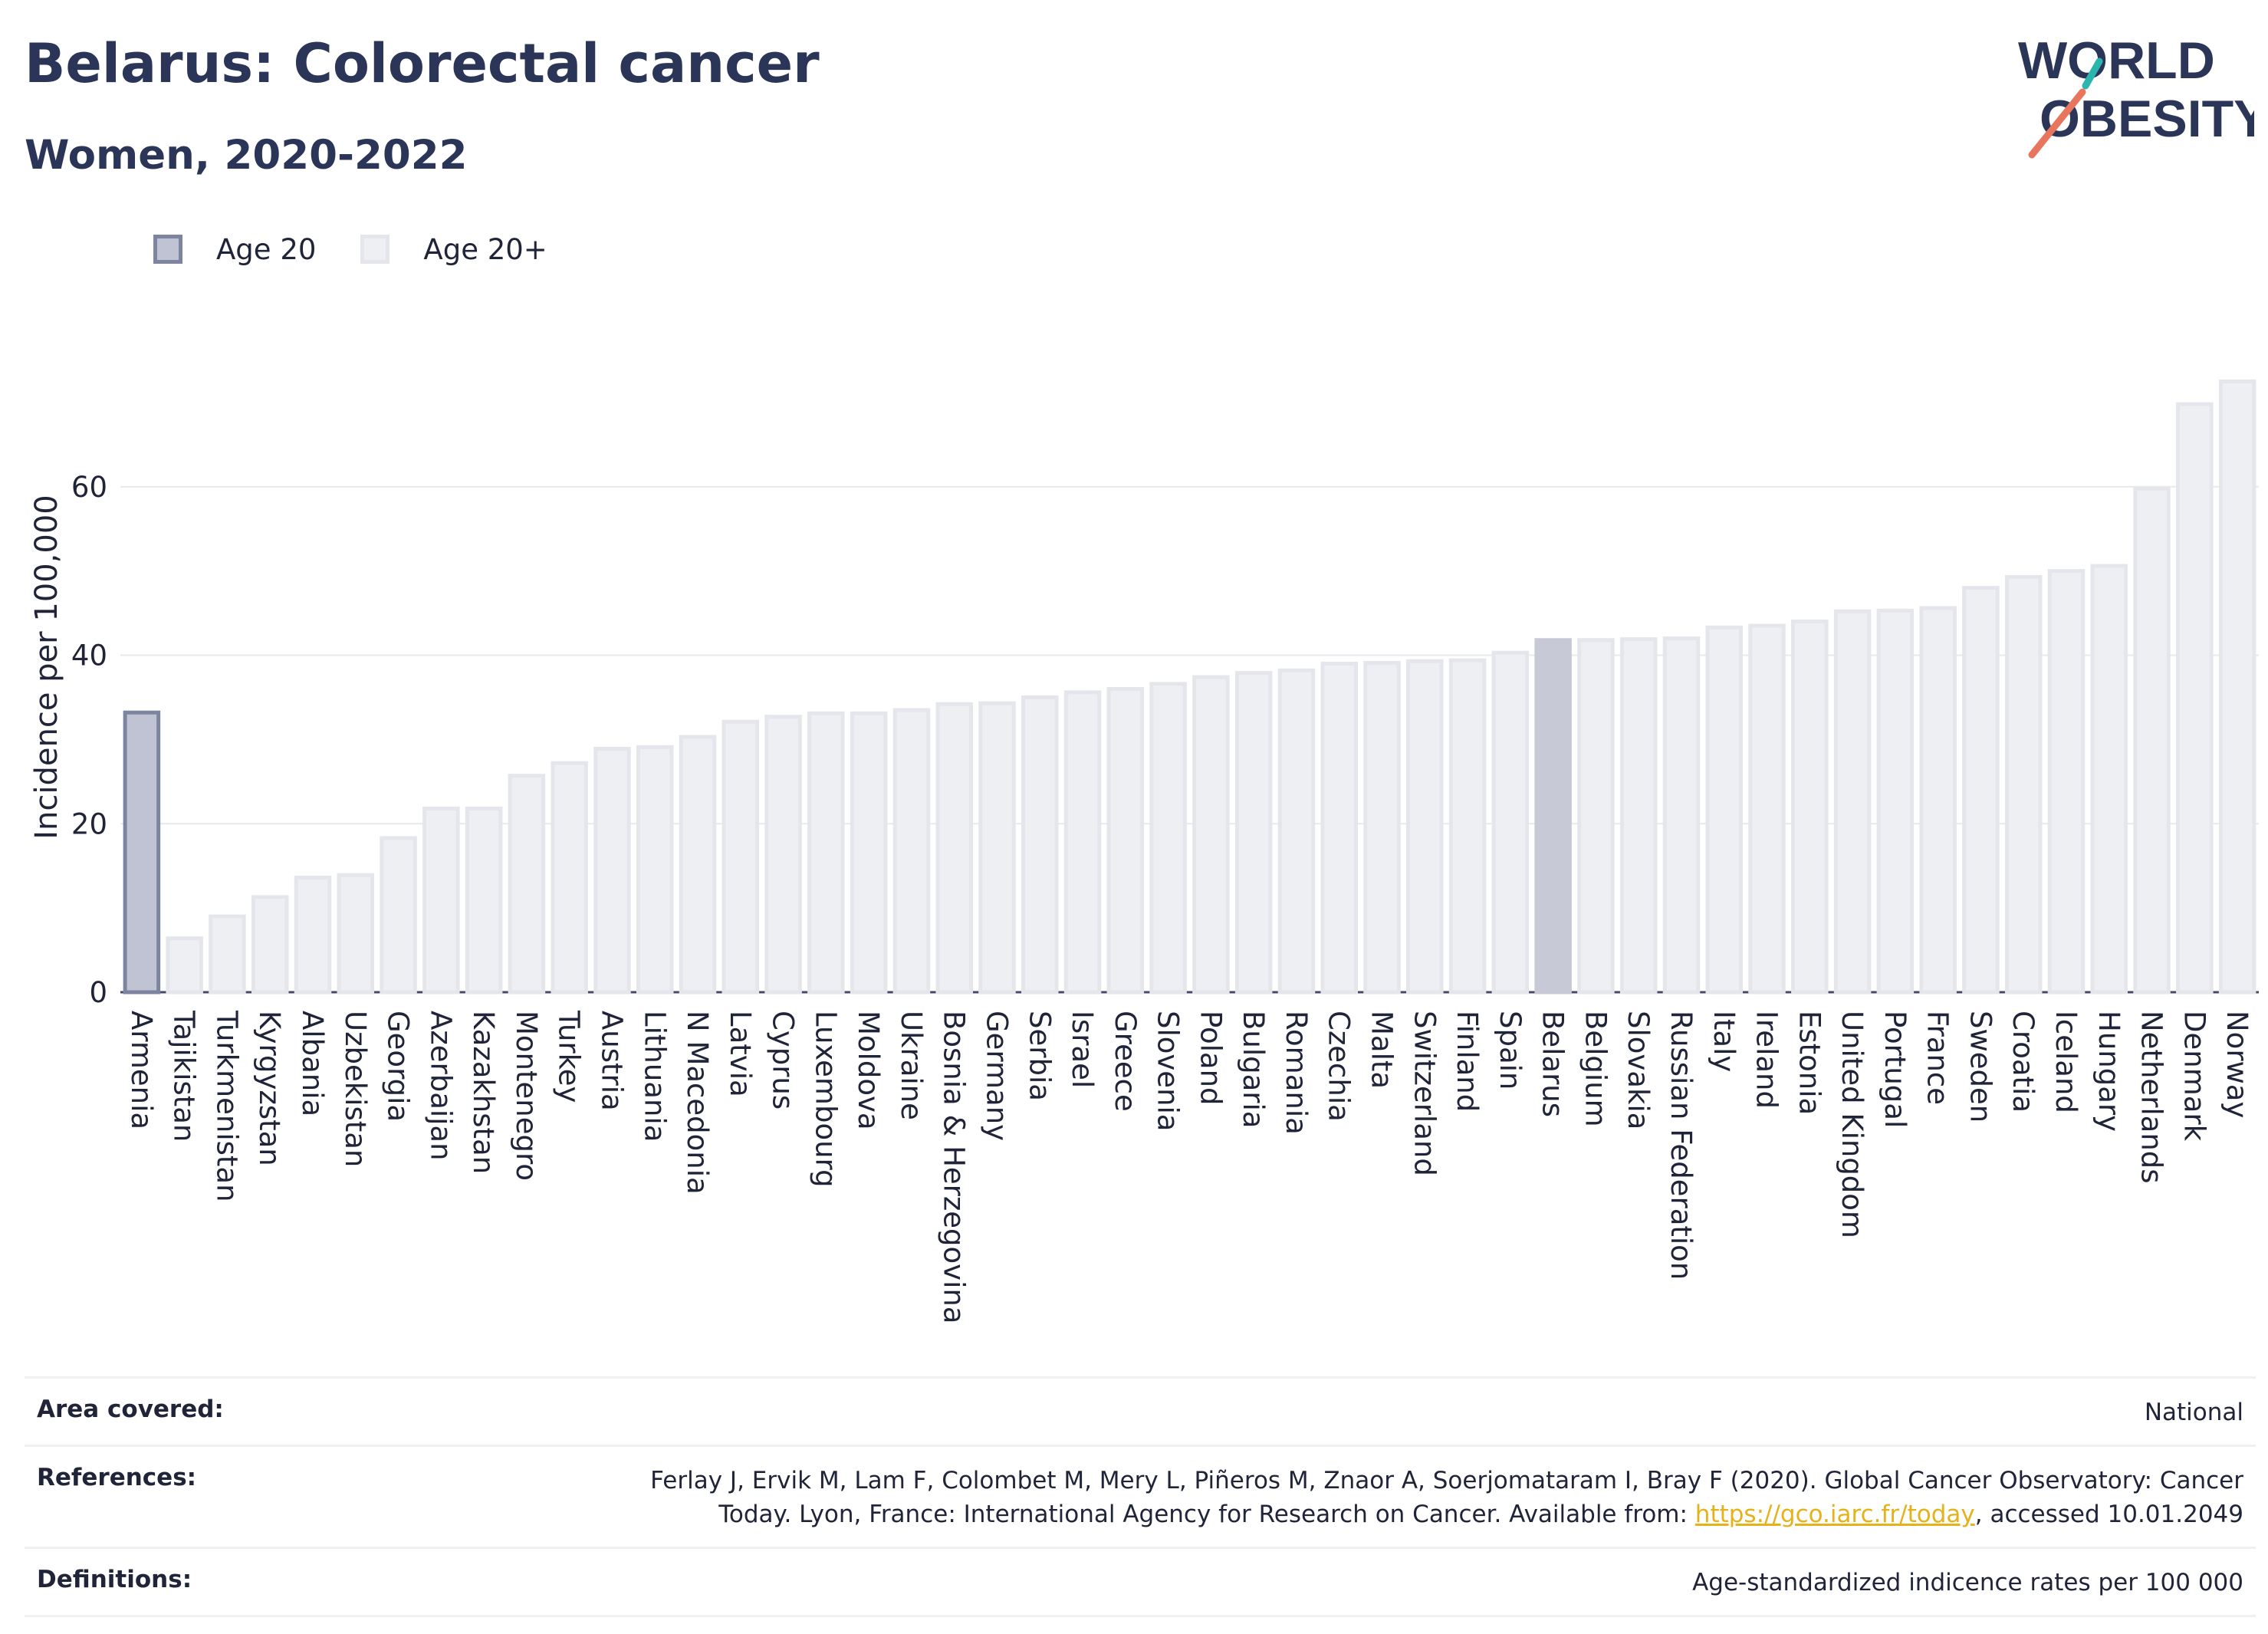 This screenshot has width=2268, height=1634. What do you see at coordinates (1339, 1066) in the screenshot?
I see `x-tick-label: Czechia` at bounding box center [1339, 1066].